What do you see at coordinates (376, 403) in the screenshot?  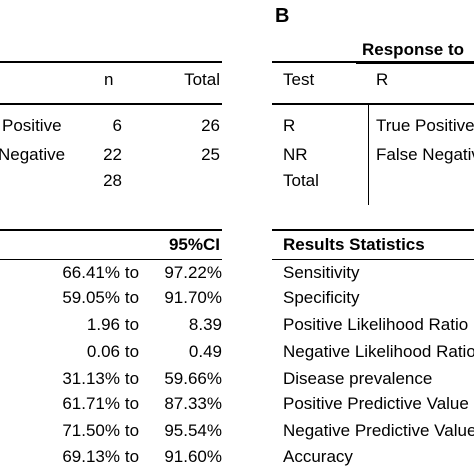 I see `stat-name: Positive Predictive Value` at bounding box center [376, 403].